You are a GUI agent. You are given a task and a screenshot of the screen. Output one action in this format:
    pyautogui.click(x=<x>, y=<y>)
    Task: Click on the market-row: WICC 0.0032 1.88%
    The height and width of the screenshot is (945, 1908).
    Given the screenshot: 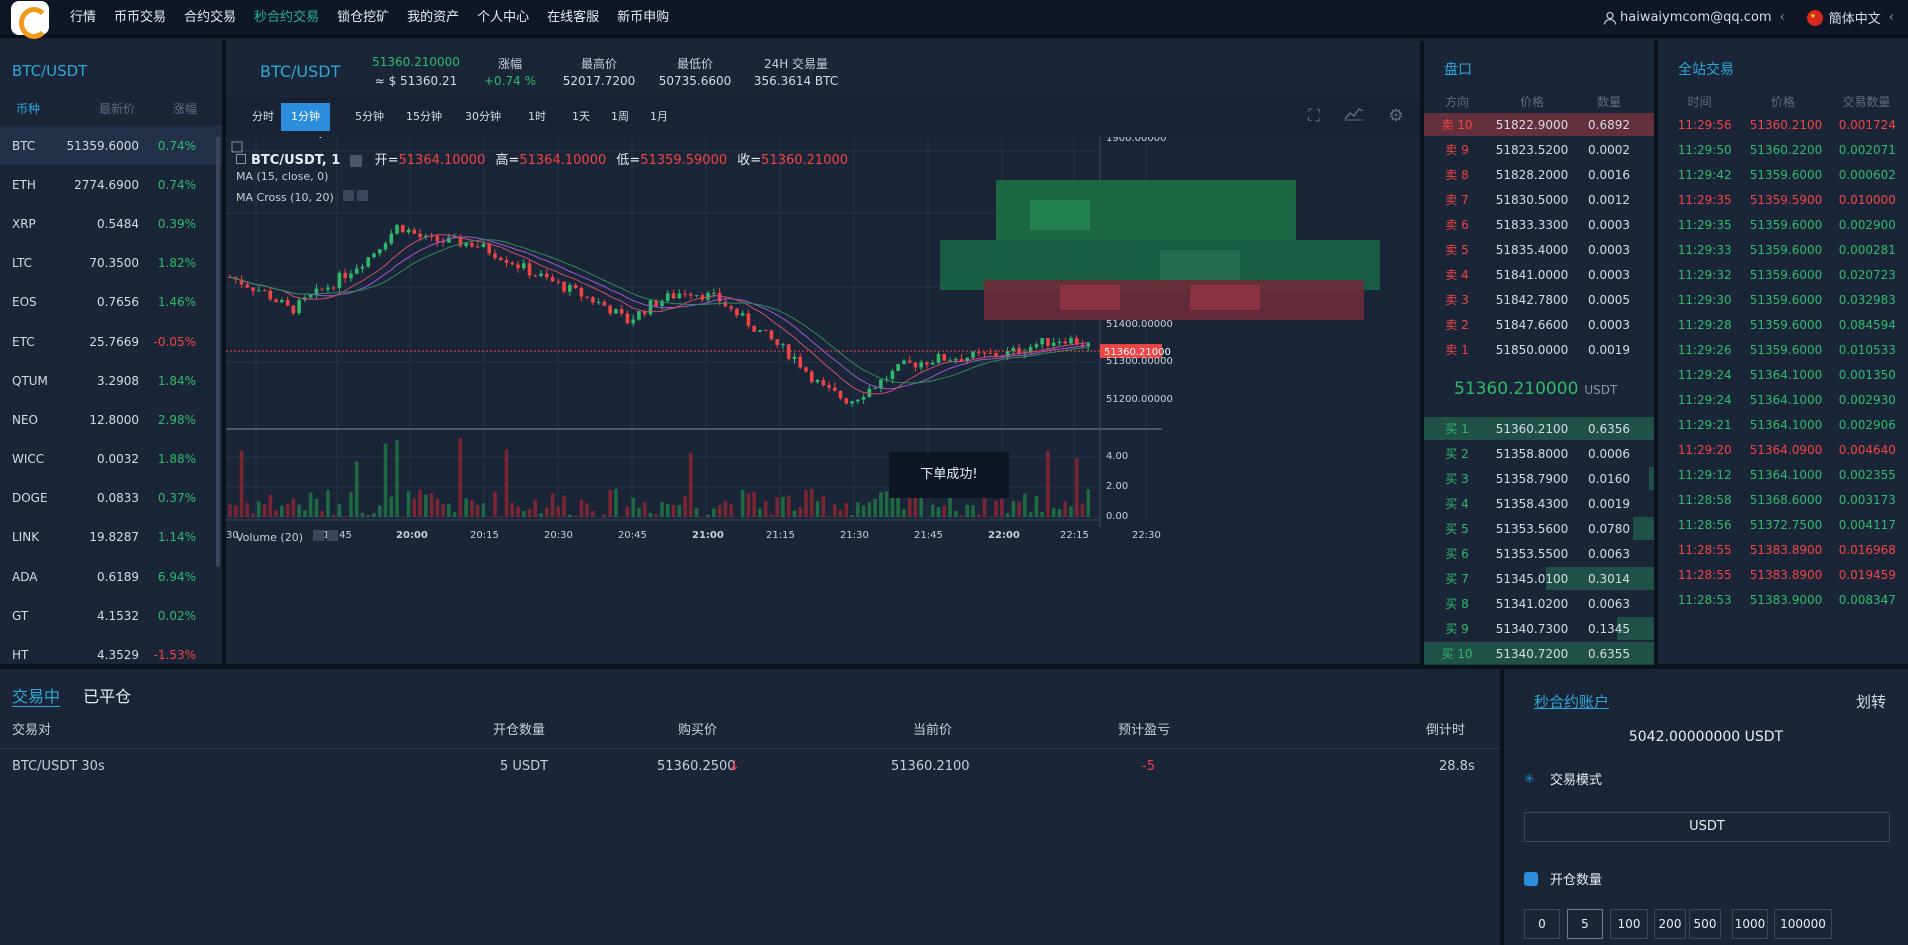 What is the action you would take?
    pyautogui.click(x=111, y=459)
    